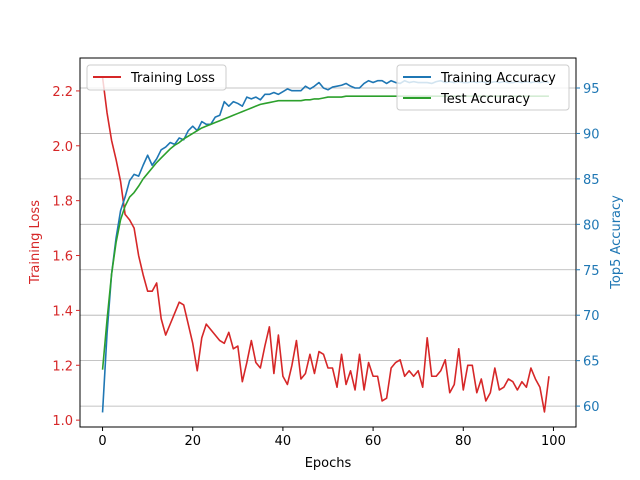 The image size is (640, 480). I want to click on y-left-tick-label: 1.2, so click(62, 366).